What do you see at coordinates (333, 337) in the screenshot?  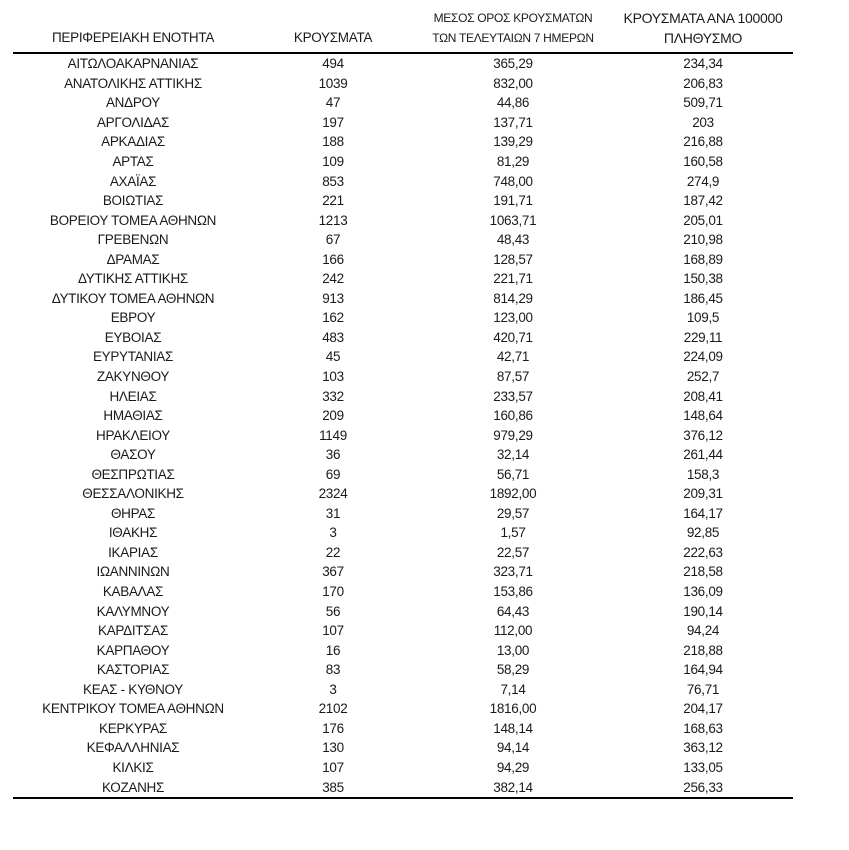 I see `cases-cell: 483` at bounding box center [333, 337].